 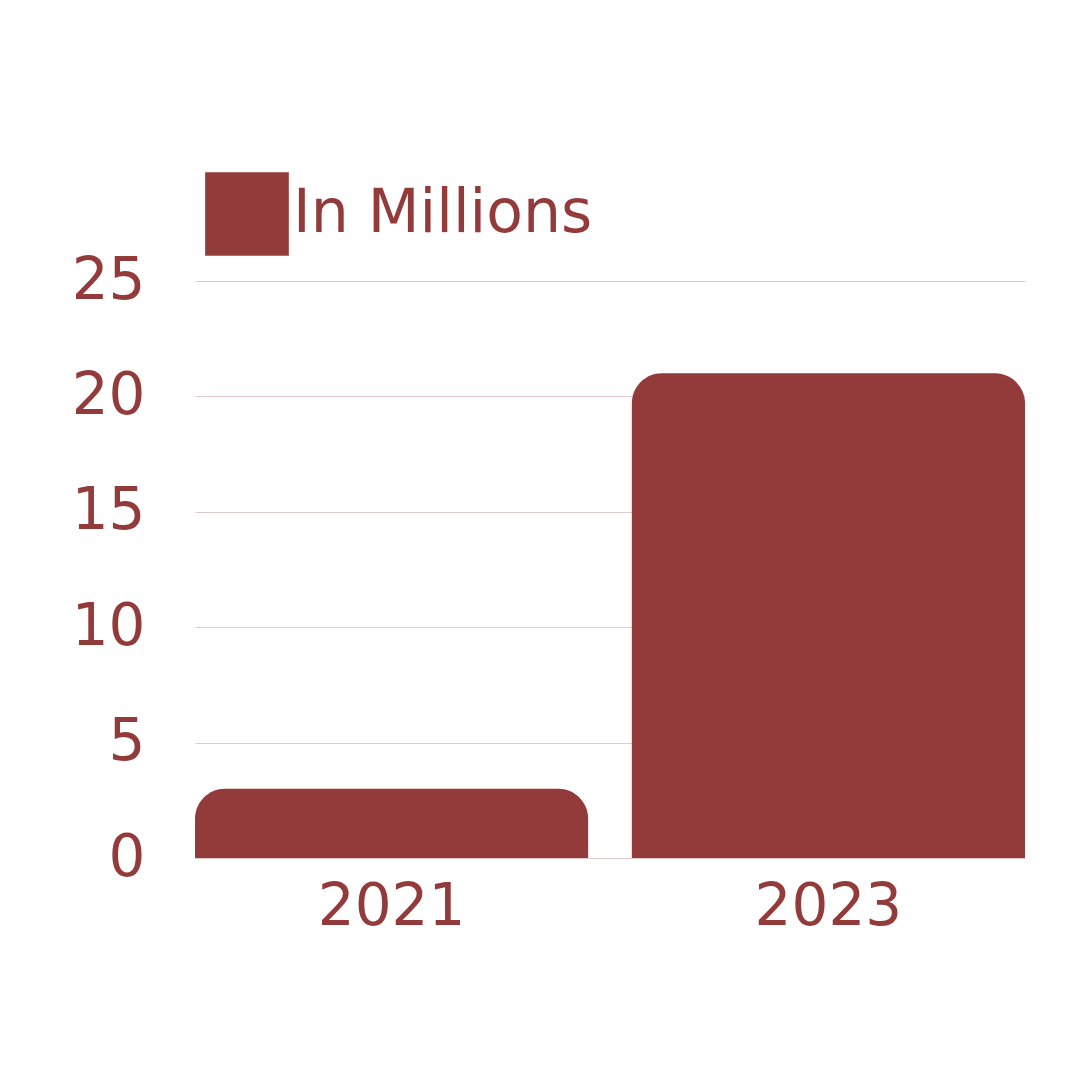 I want to click on y-tick-label: 15, so click(x=108, y=509).